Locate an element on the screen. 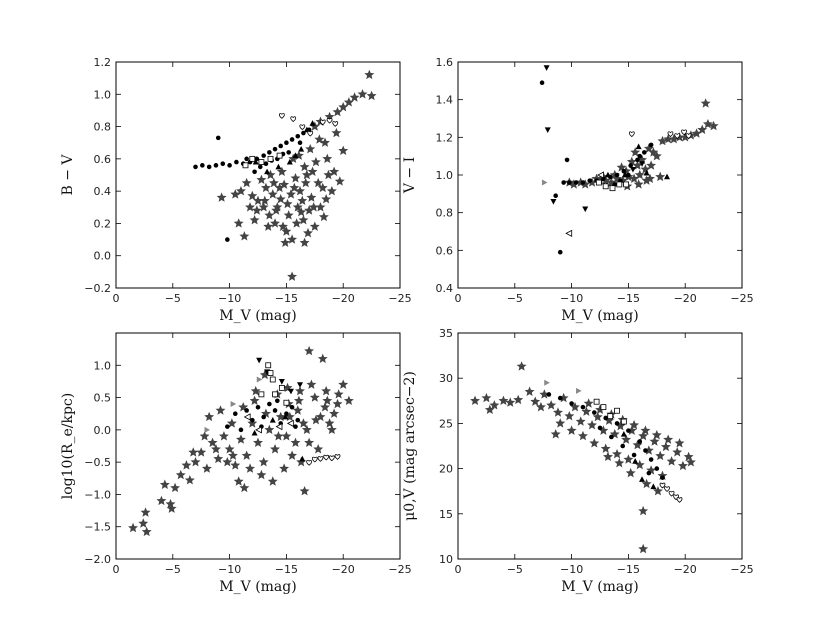 This screenshot has width=830, height=623. bv-points is located at coordinates (285, 175).